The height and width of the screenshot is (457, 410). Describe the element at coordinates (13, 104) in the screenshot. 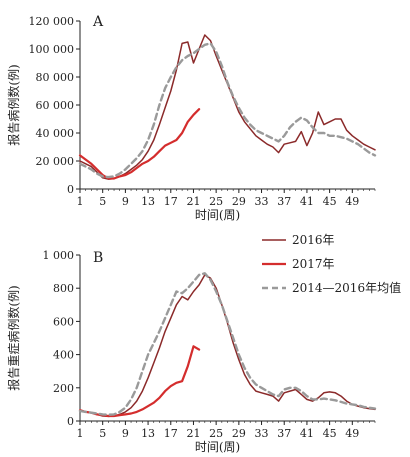

I see `y-axis-label: 报告病例数(例)` at that location.